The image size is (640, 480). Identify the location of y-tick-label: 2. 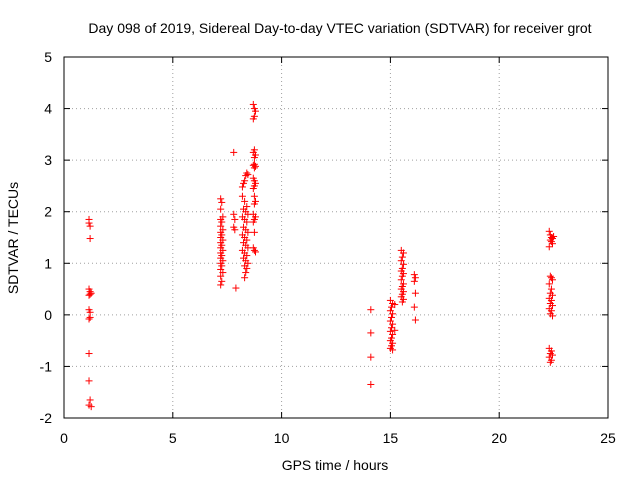
(48, 212).